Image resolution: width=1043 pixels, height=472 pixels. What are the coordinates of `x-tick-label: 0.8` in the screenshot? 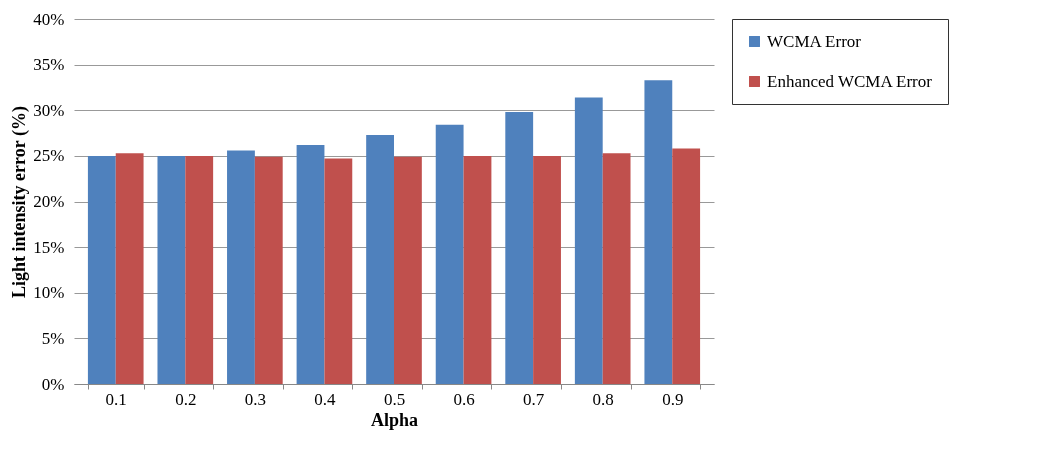 It's located at (603, 399).